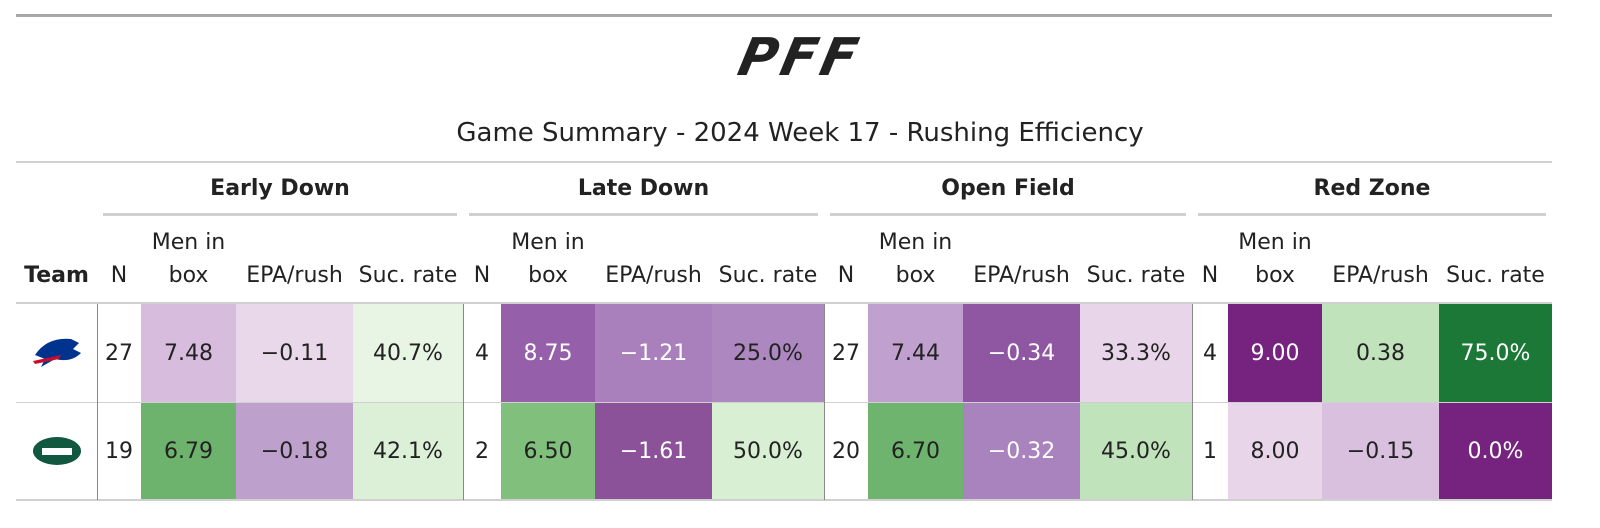 This screenshot has width=1600, height=528. What do you see at coordinates (482, 451) in the screenshot?
I see `table-cell: 2` at bounding box center [482, 451].